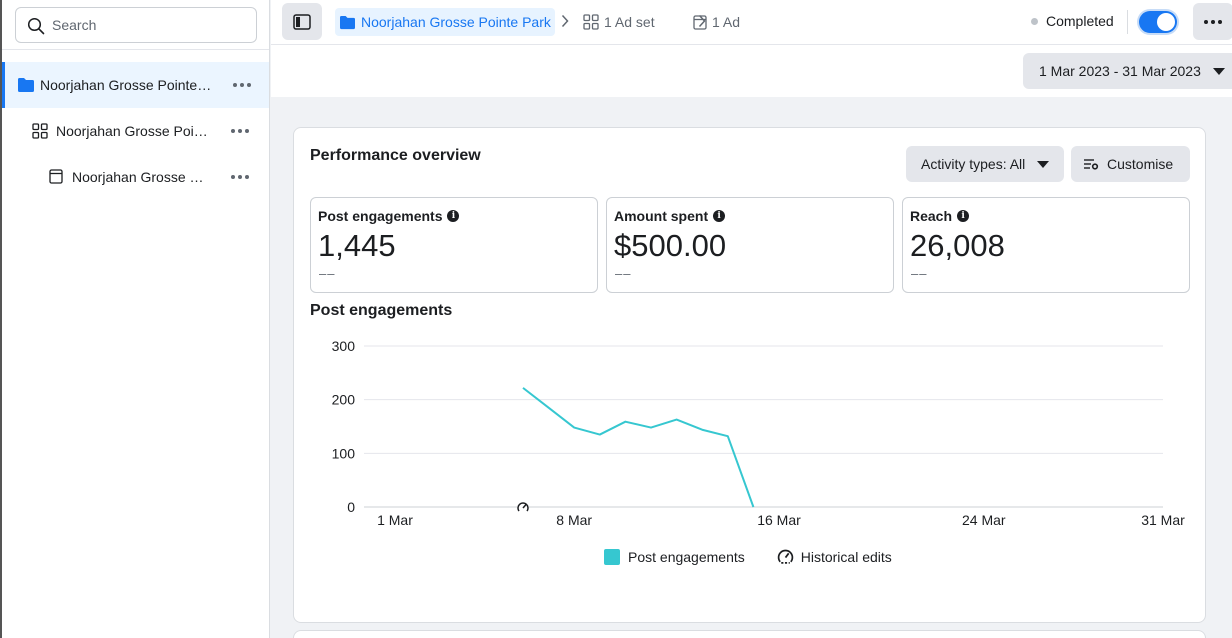 The image size is (1232, 638). What do you see at coordinates (1163, 520) in the screenshot?
I see `x-tick-label: 31 Mar` at bounding box center [1163, 520].